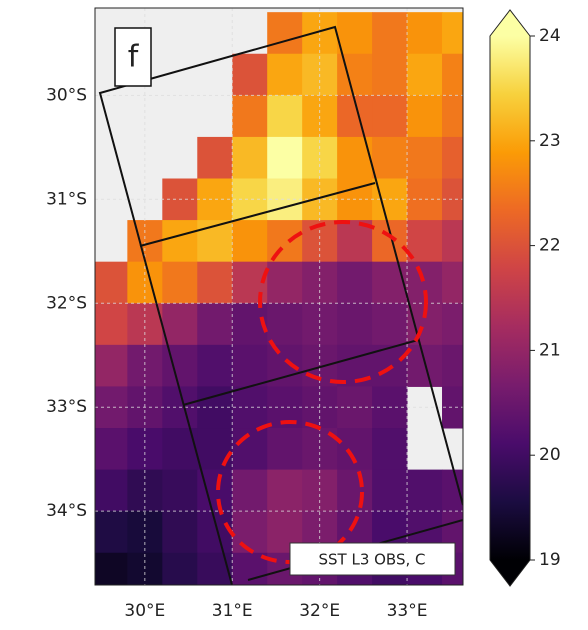  Describe the element at coordinates (510, 298) in the screenshot. I see `colorbar-body` at that location.